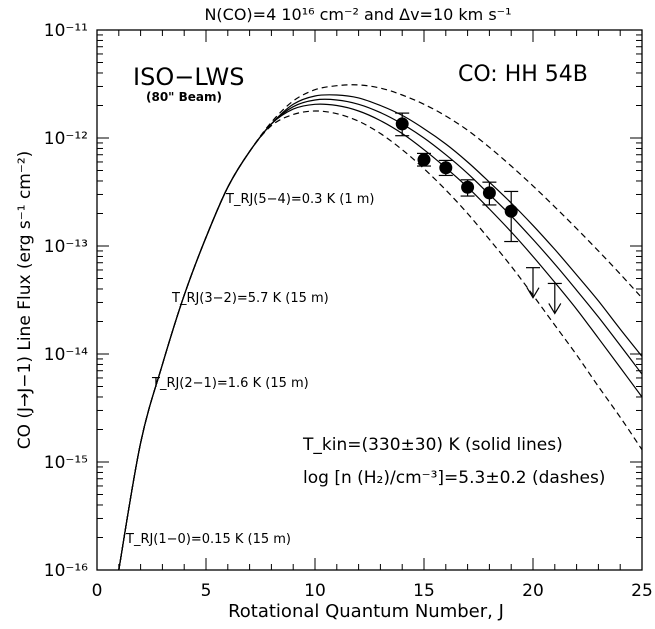 The image size is (655, 629). What do you see at coordinates (424, 591) in the screenshot?
I see `x-tick-label: 15` at bounding box center [424, 591].